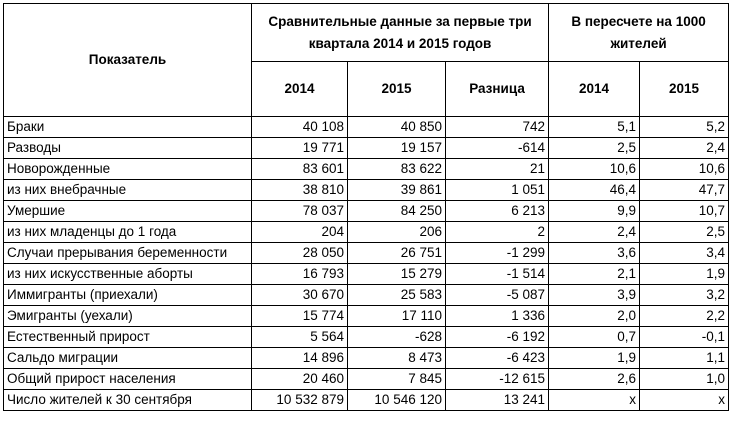 The image size is (732, 432). What do you see at coordinates (299, 232) in the screenshot?
I see `cell-2014: 204` at bounding box center [299, 232].